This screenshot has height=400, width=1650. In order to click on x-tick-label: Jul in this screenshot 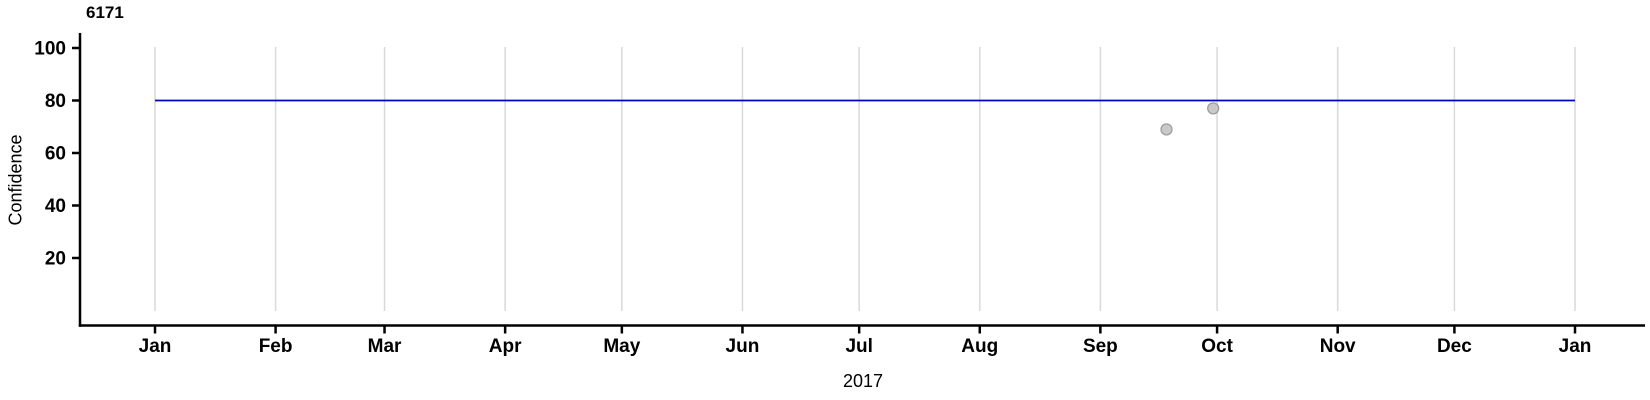, I will do `click(858, 346)`.